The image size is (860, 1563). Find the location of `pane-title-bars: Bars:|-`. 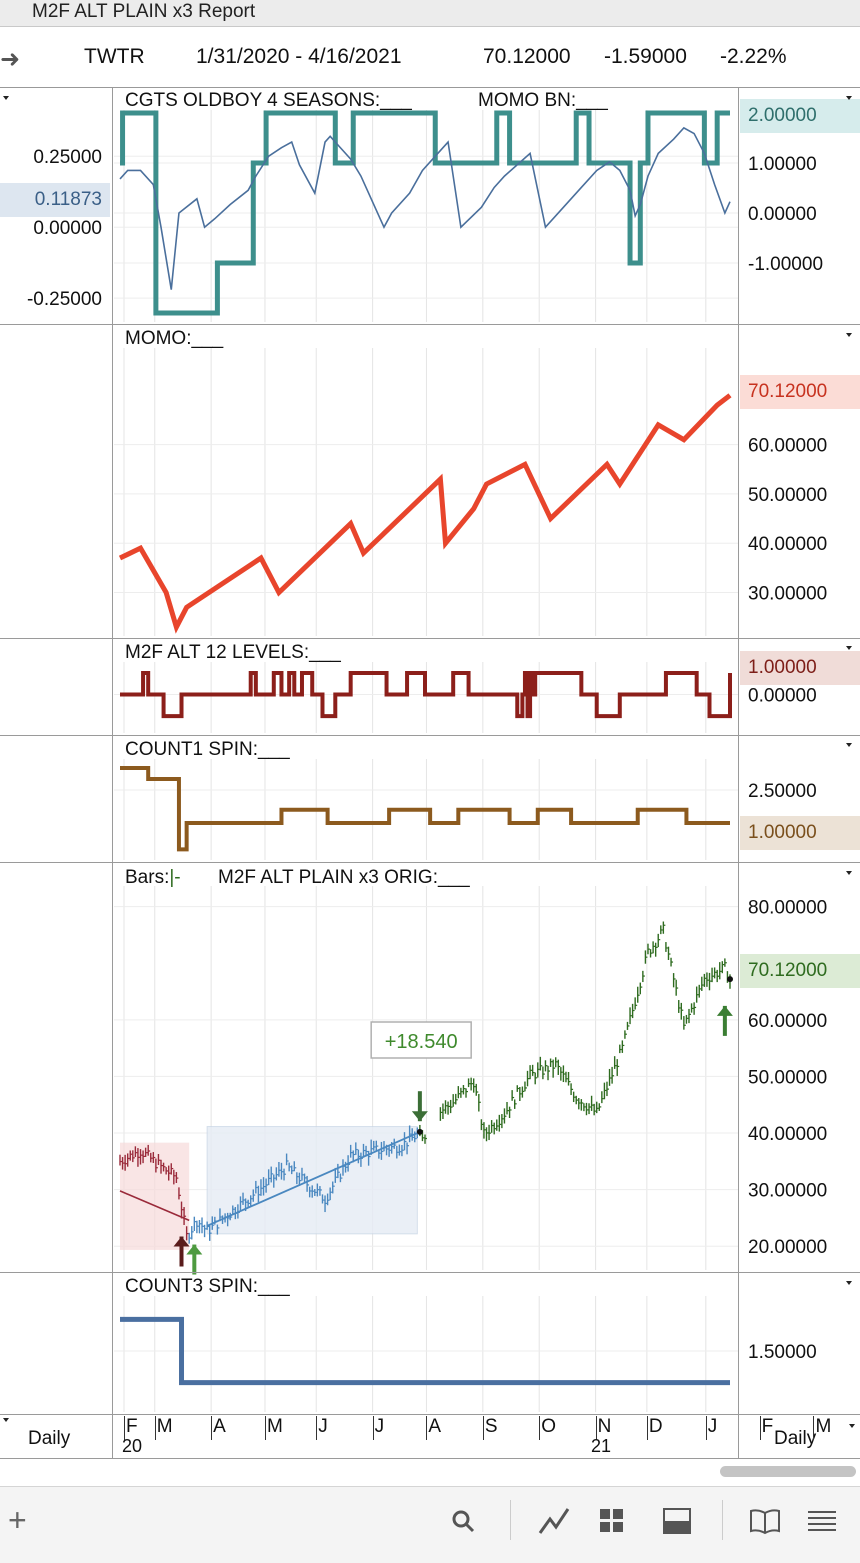

pane-title-bars: Bars:|- is located at coordinates (153, 878).